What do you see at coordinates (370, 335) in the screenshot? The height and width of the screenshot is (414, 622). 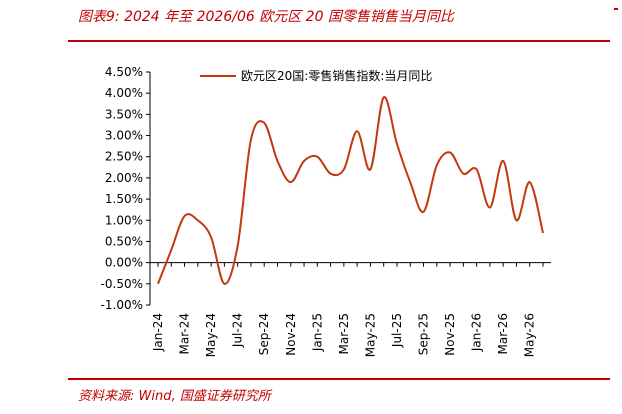 I see `x-tick-label: May-25` at bounding box center [370, 335].